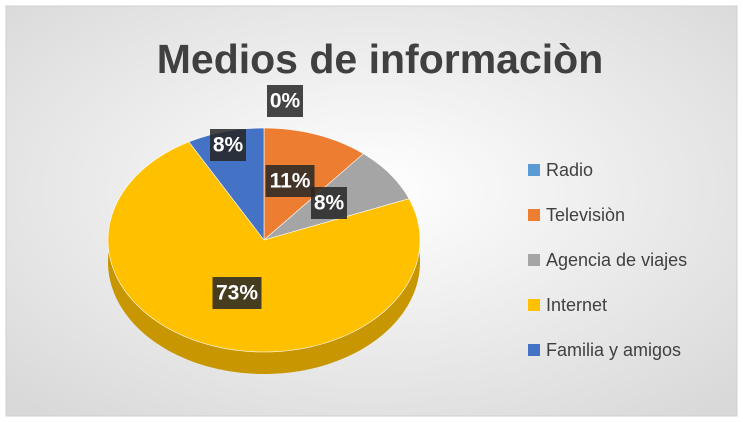 Image resolution: width=743 pixels, height=422 pixels. I want to click on data-label: 0%, so click(285, 101).